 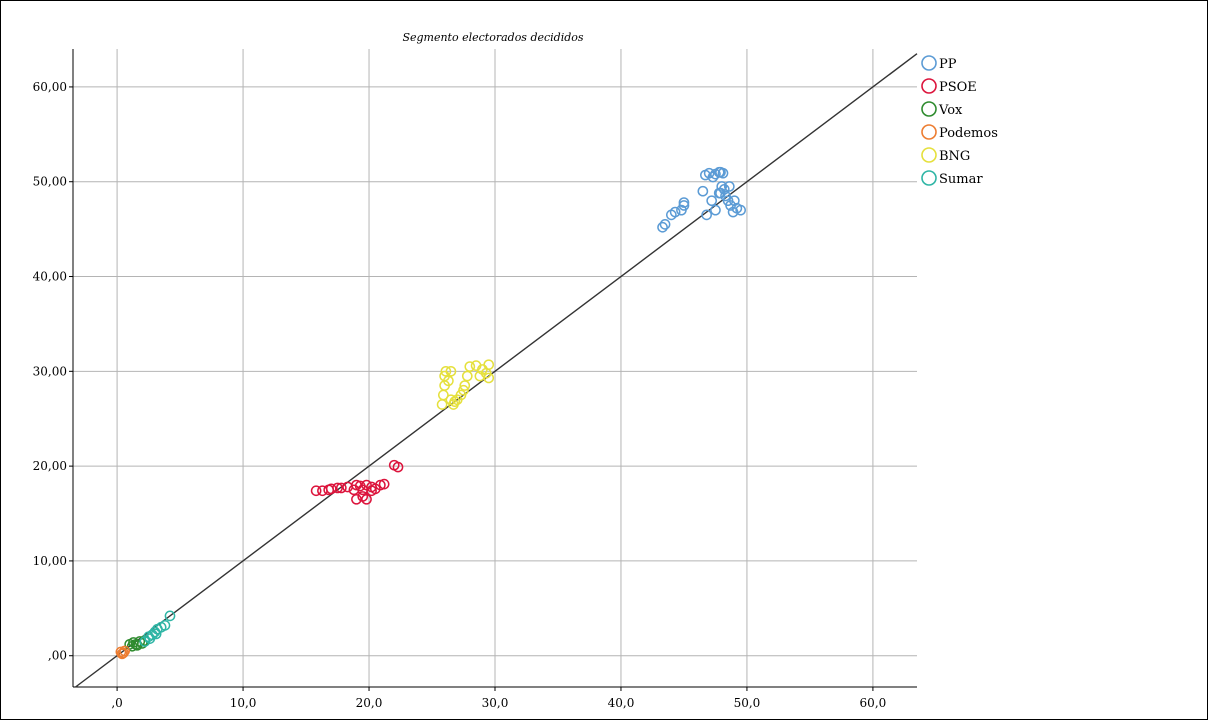 What do you see at coordinates (492, 37) in the screenshot?
I see `chart-title: Segmento electorados decididos` at bounding box center [492, 37].